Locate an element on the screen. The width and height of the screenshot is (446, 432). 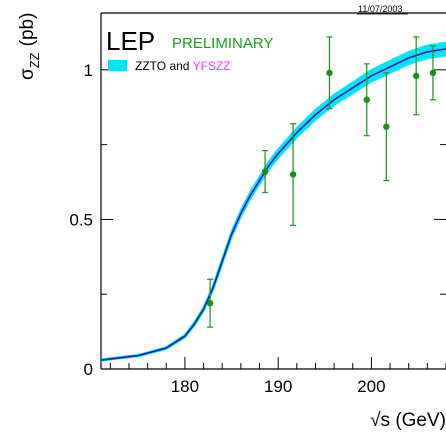
y-axis-unit: (pb) is located at coordinates (27, 30).